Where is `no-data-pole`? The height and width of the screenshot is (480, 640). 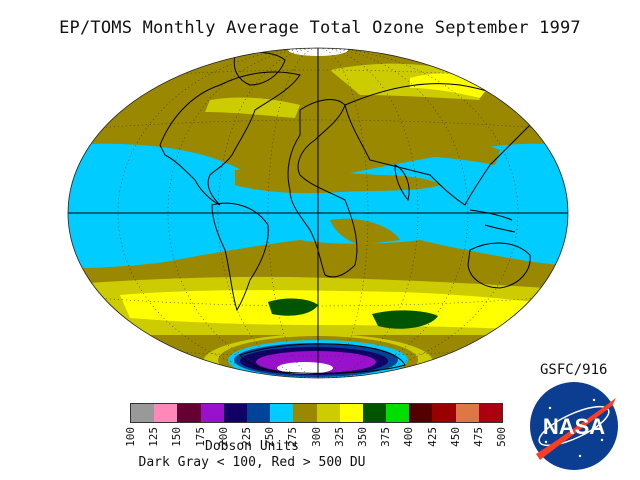
no-data-pole is located at coordinates (305, 368).